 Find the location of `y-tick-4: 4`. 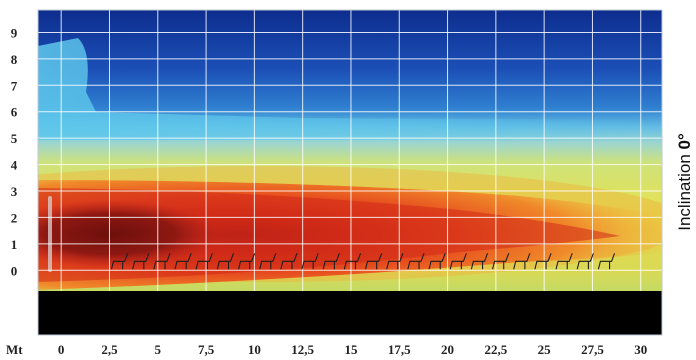

y-tick-4: 4 is located at coordinates (14, 165).